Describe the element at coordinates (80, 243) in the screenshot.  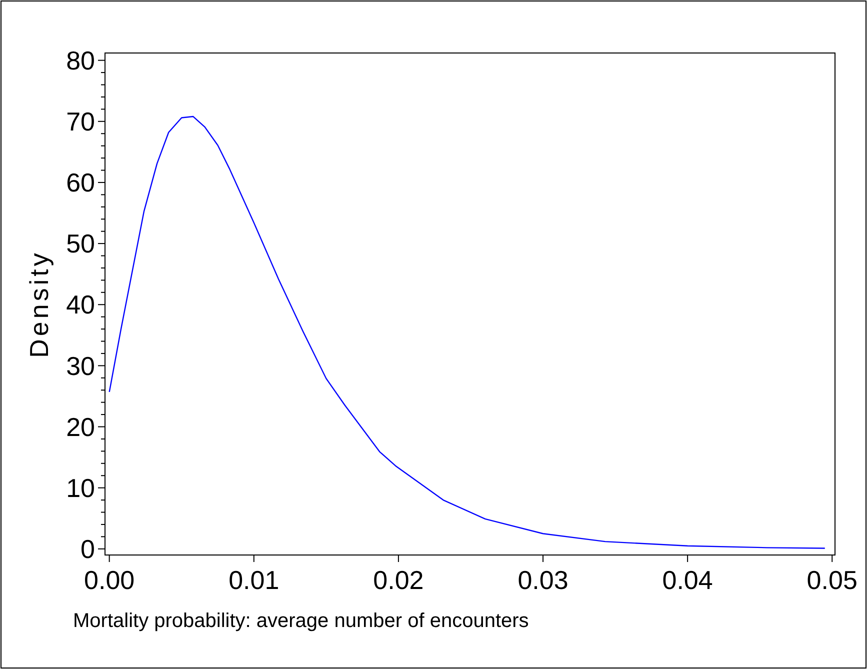
I see `y-tick-label: 50` at that location.